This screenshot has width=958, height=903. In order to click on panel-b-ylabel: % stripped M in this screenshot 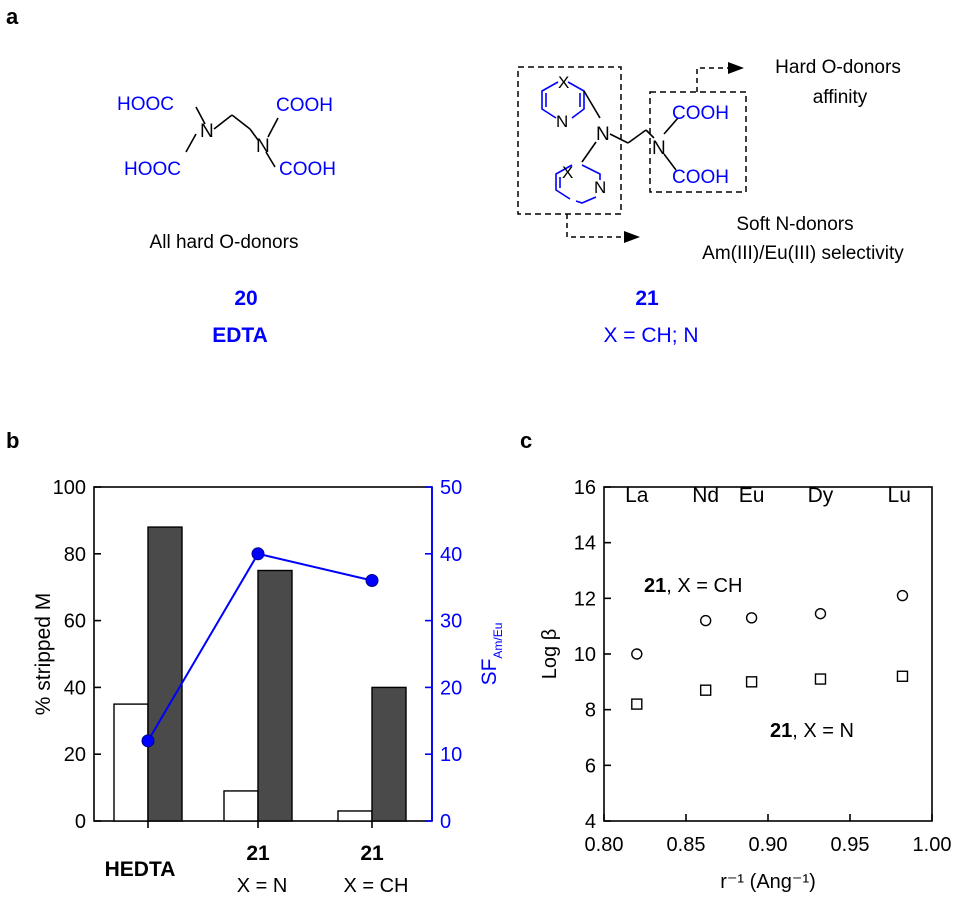, I will do `click(43, 654)`.